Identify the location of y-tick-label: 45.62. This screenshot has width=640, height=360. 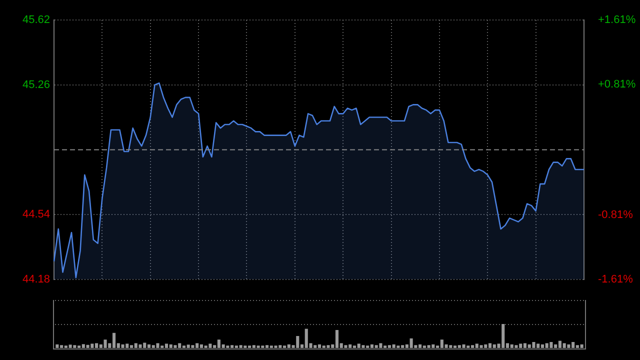
(36, 20).